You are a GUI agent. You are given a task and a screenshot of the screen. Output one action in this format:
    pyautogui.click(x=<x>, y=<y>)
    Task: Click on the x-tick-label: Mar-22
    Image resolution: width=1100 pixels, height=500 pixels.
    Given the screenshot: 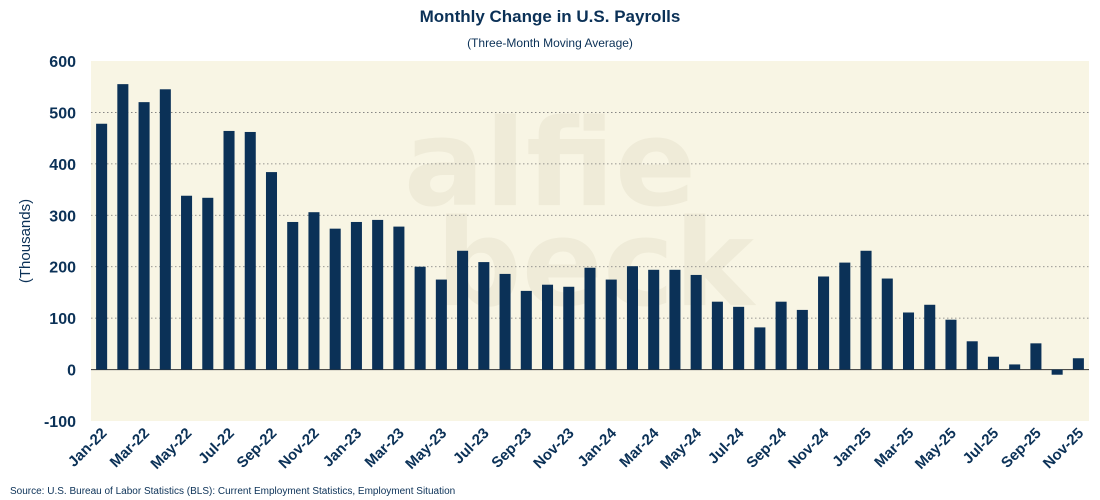 What is the action you would take?
    pyautogui.click(x=130, y=448)
    